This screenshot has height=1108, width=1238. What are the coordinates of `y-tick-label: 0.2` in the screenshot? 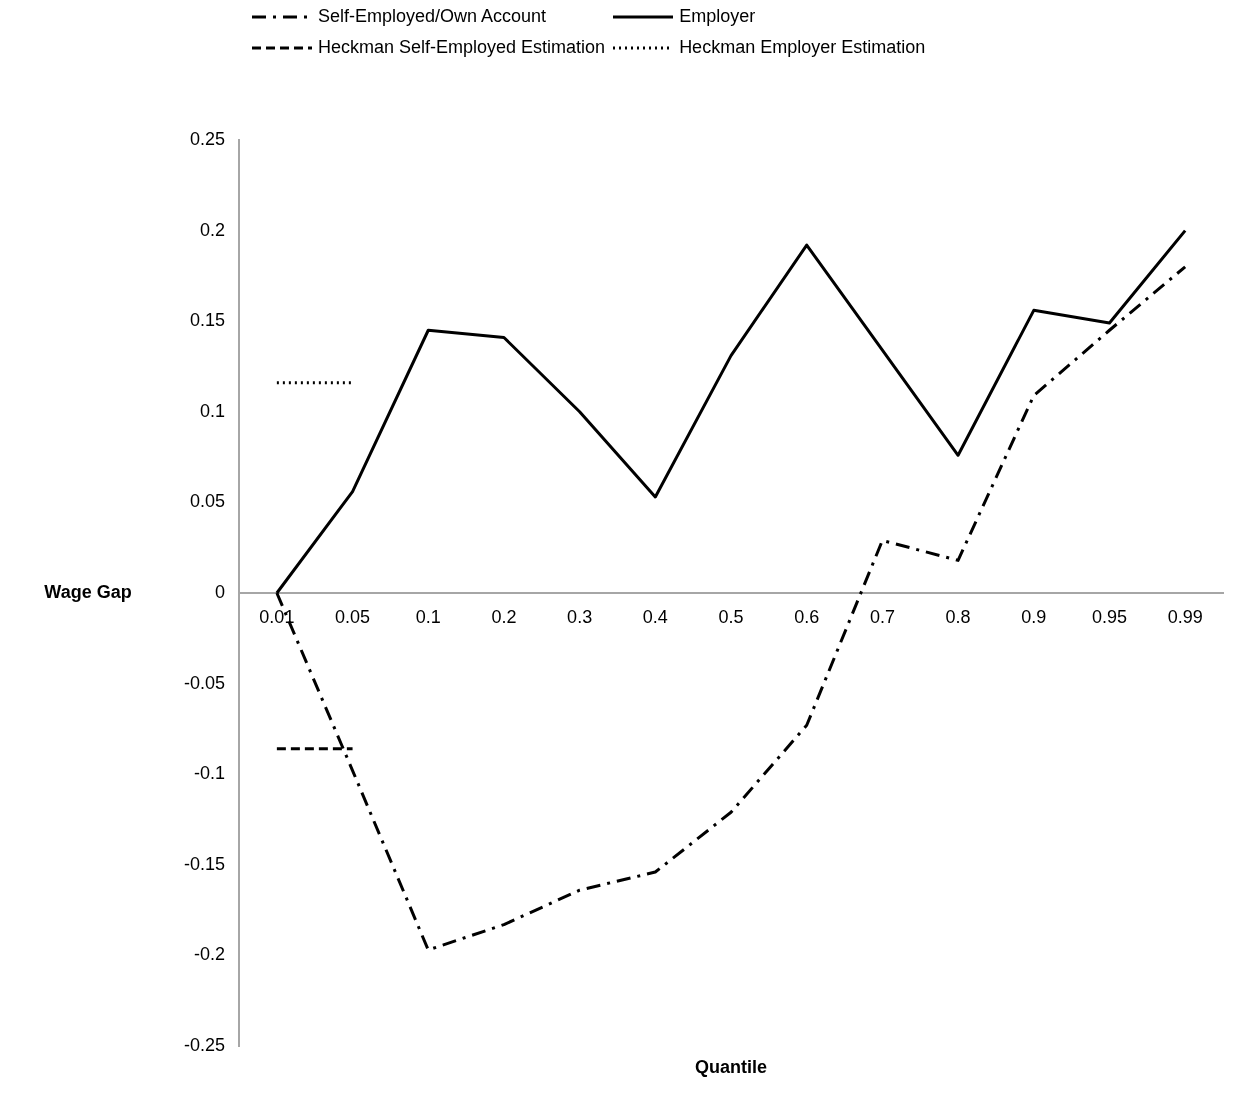 It's located at (213, 229).